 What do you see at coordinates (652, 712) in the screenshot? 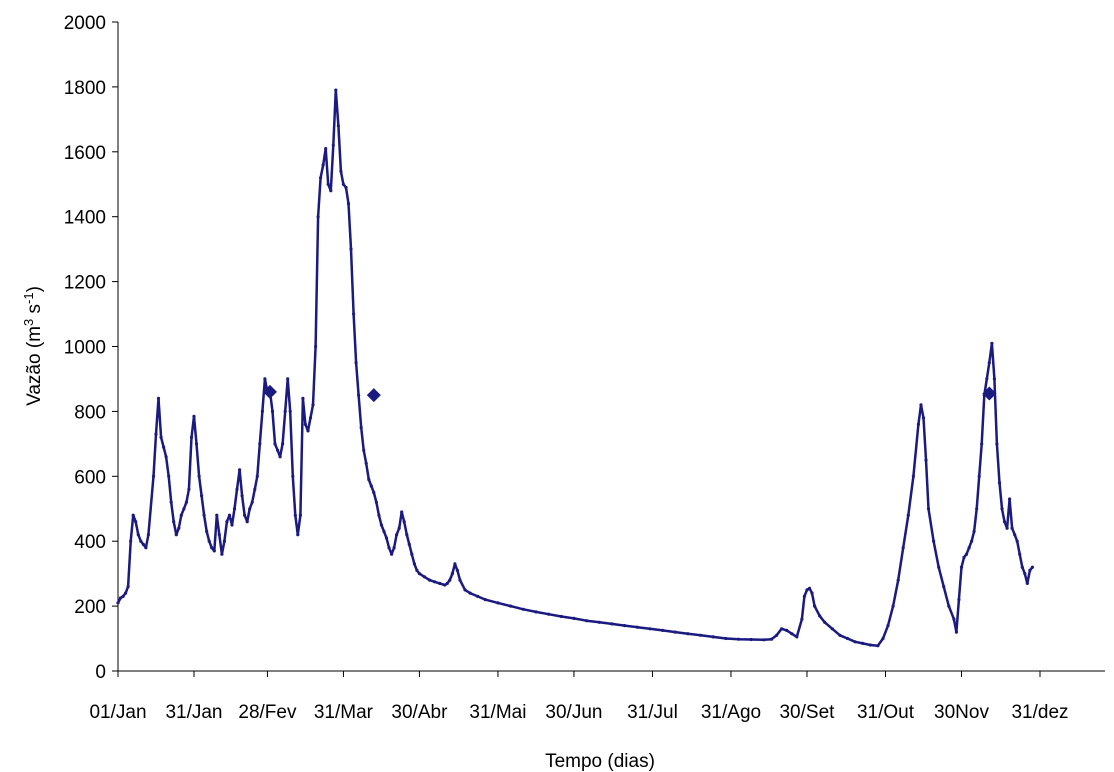
I see `x-tick-label: 31/Jul` at bounding box center [652, 712].